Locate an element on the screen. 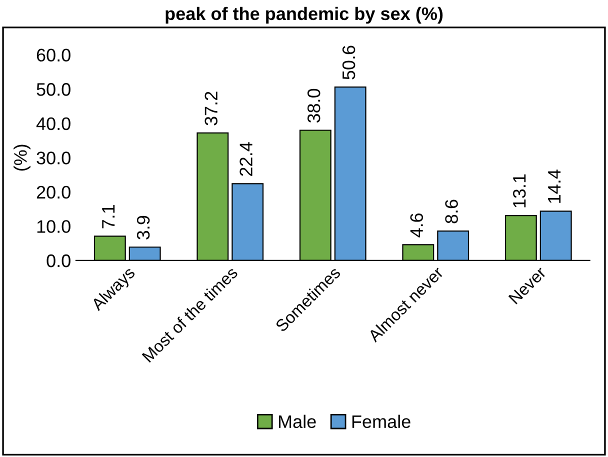 This screenshot has height=457, width=608. data-label: 7.1 is located at coordinates (108, 216).